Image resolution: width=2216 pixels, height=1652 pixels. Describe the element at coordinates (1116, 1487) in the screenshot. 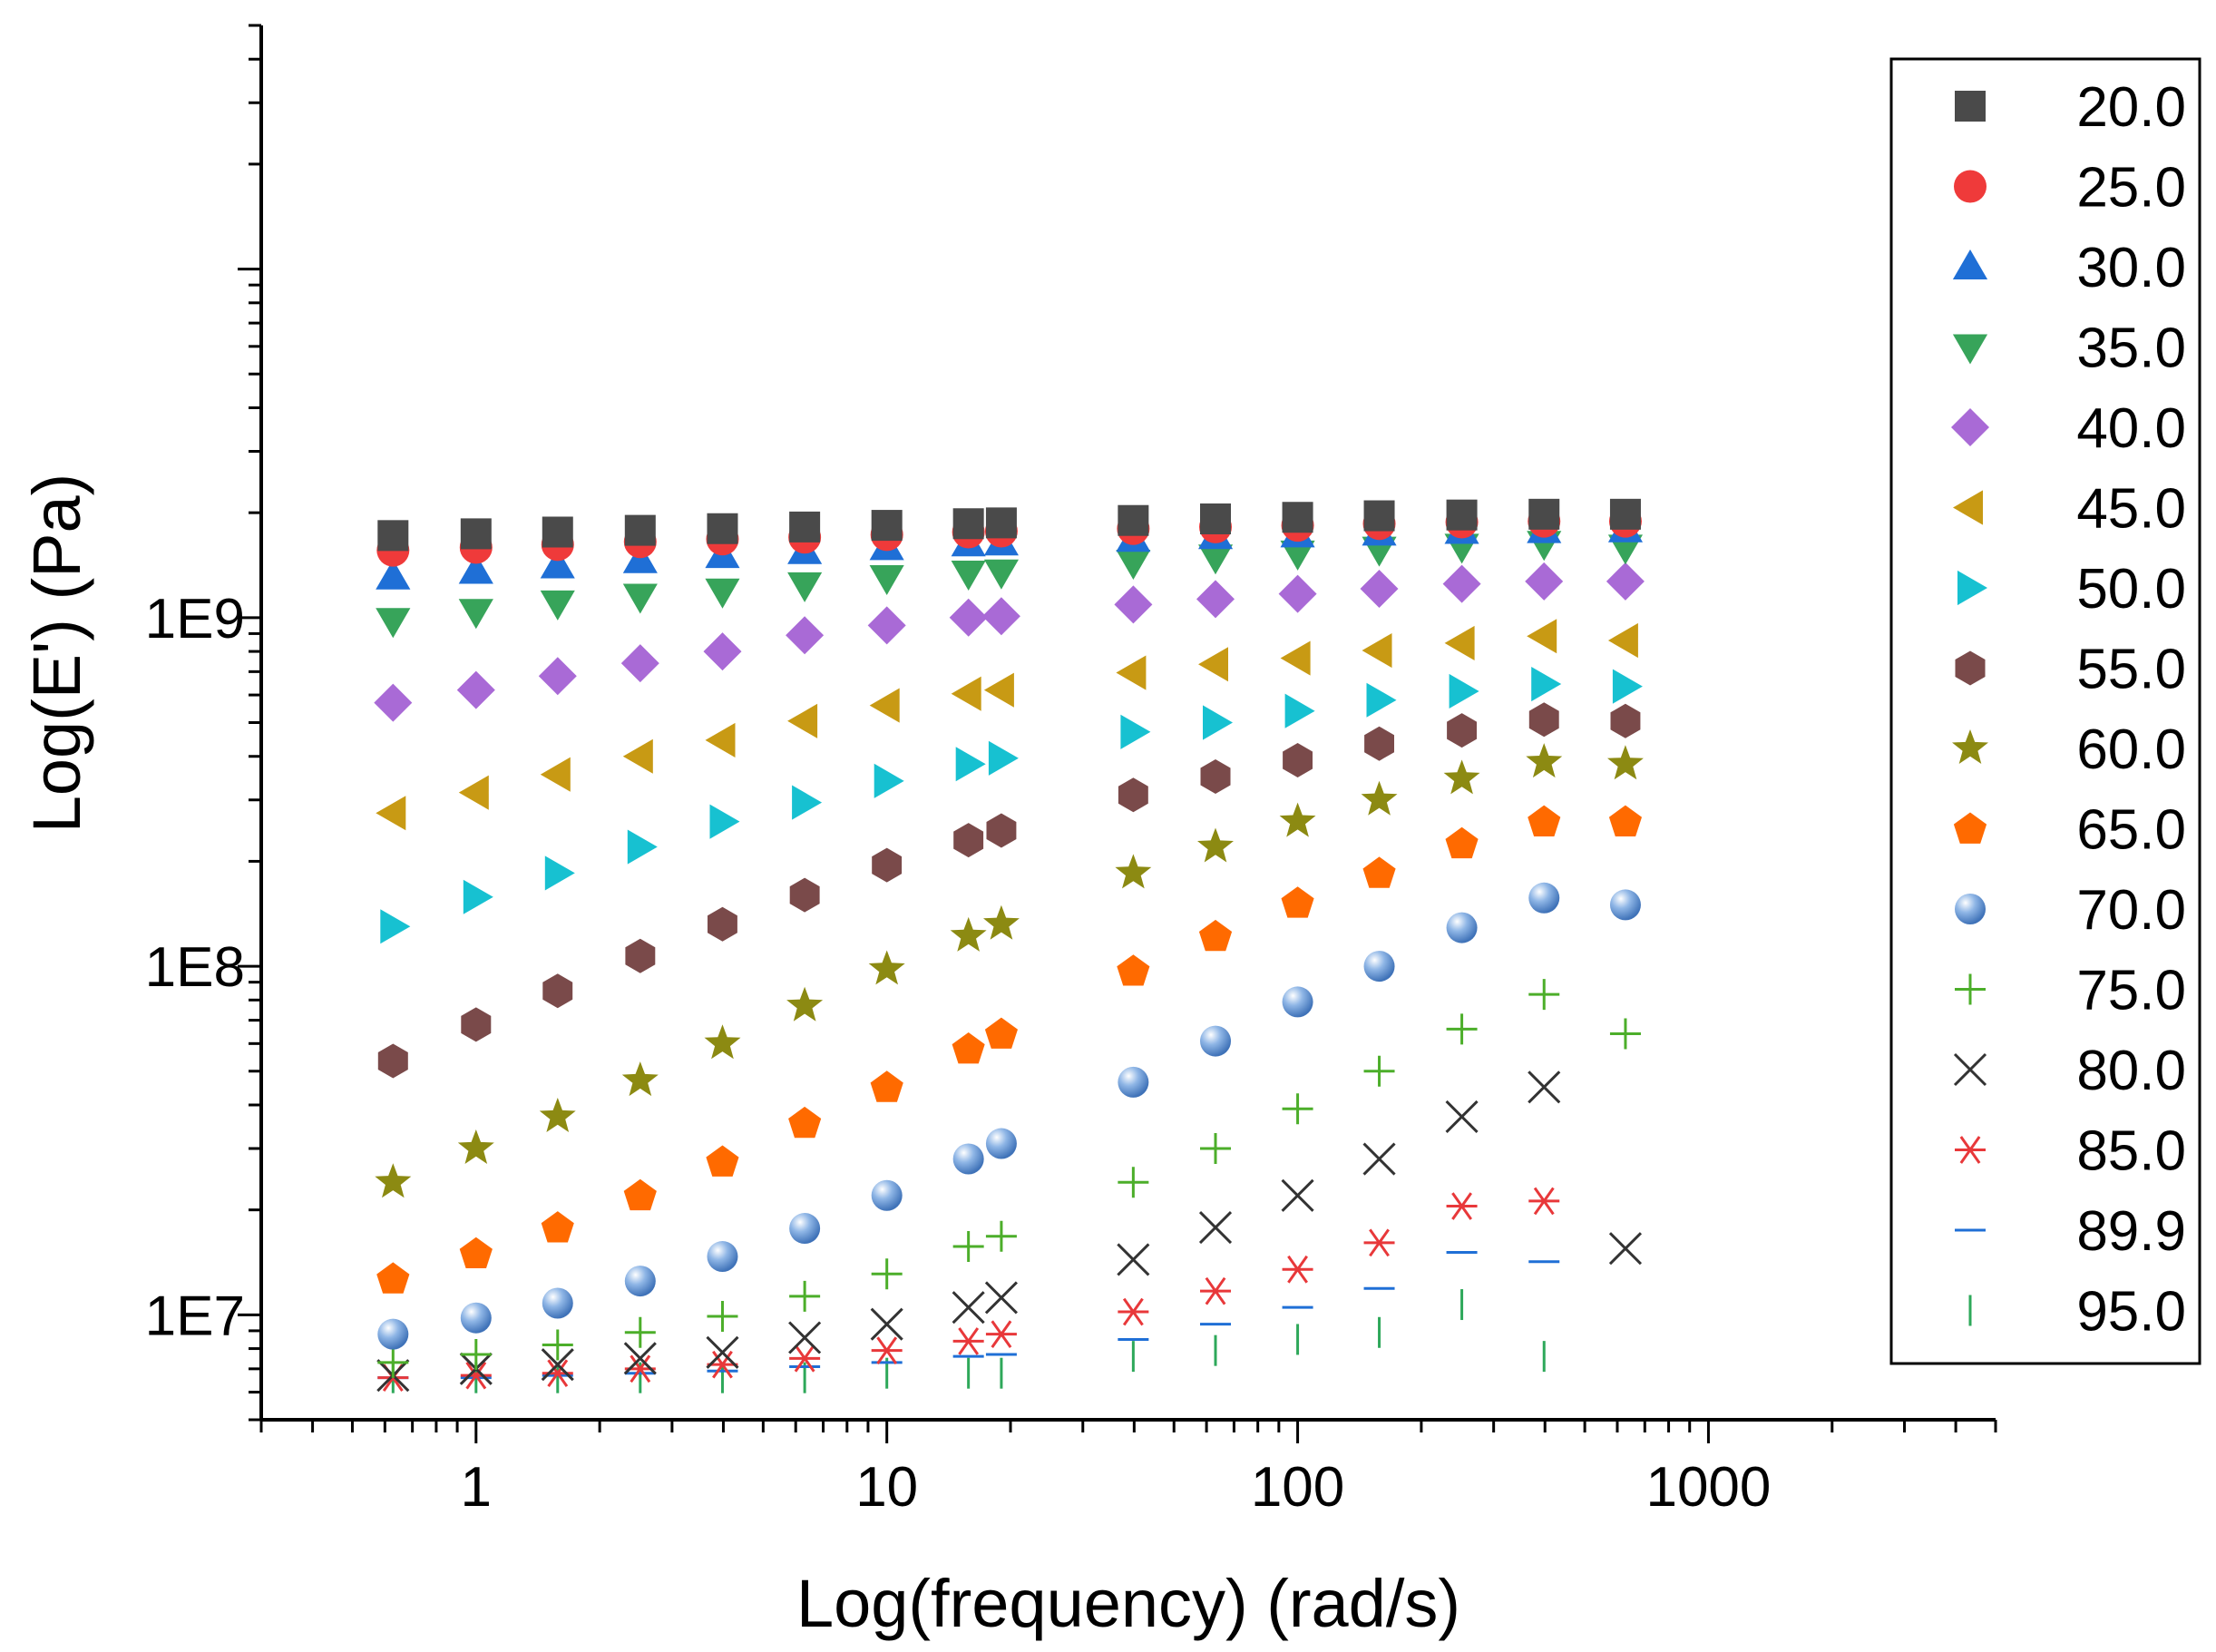

I see `x-axis-tick-labels: 1 10 100 1000` at that location.